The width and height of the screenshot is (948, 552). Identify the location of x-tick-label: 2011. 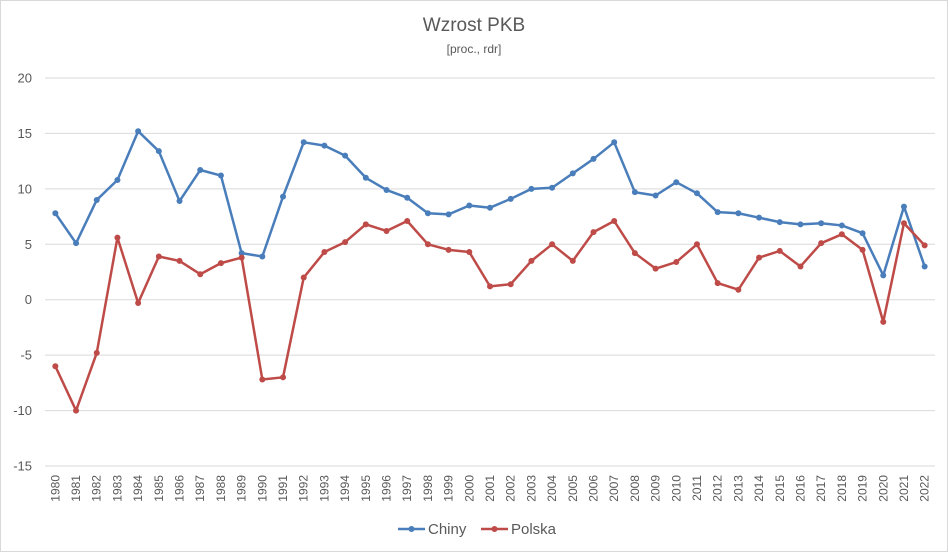
(697, 488).